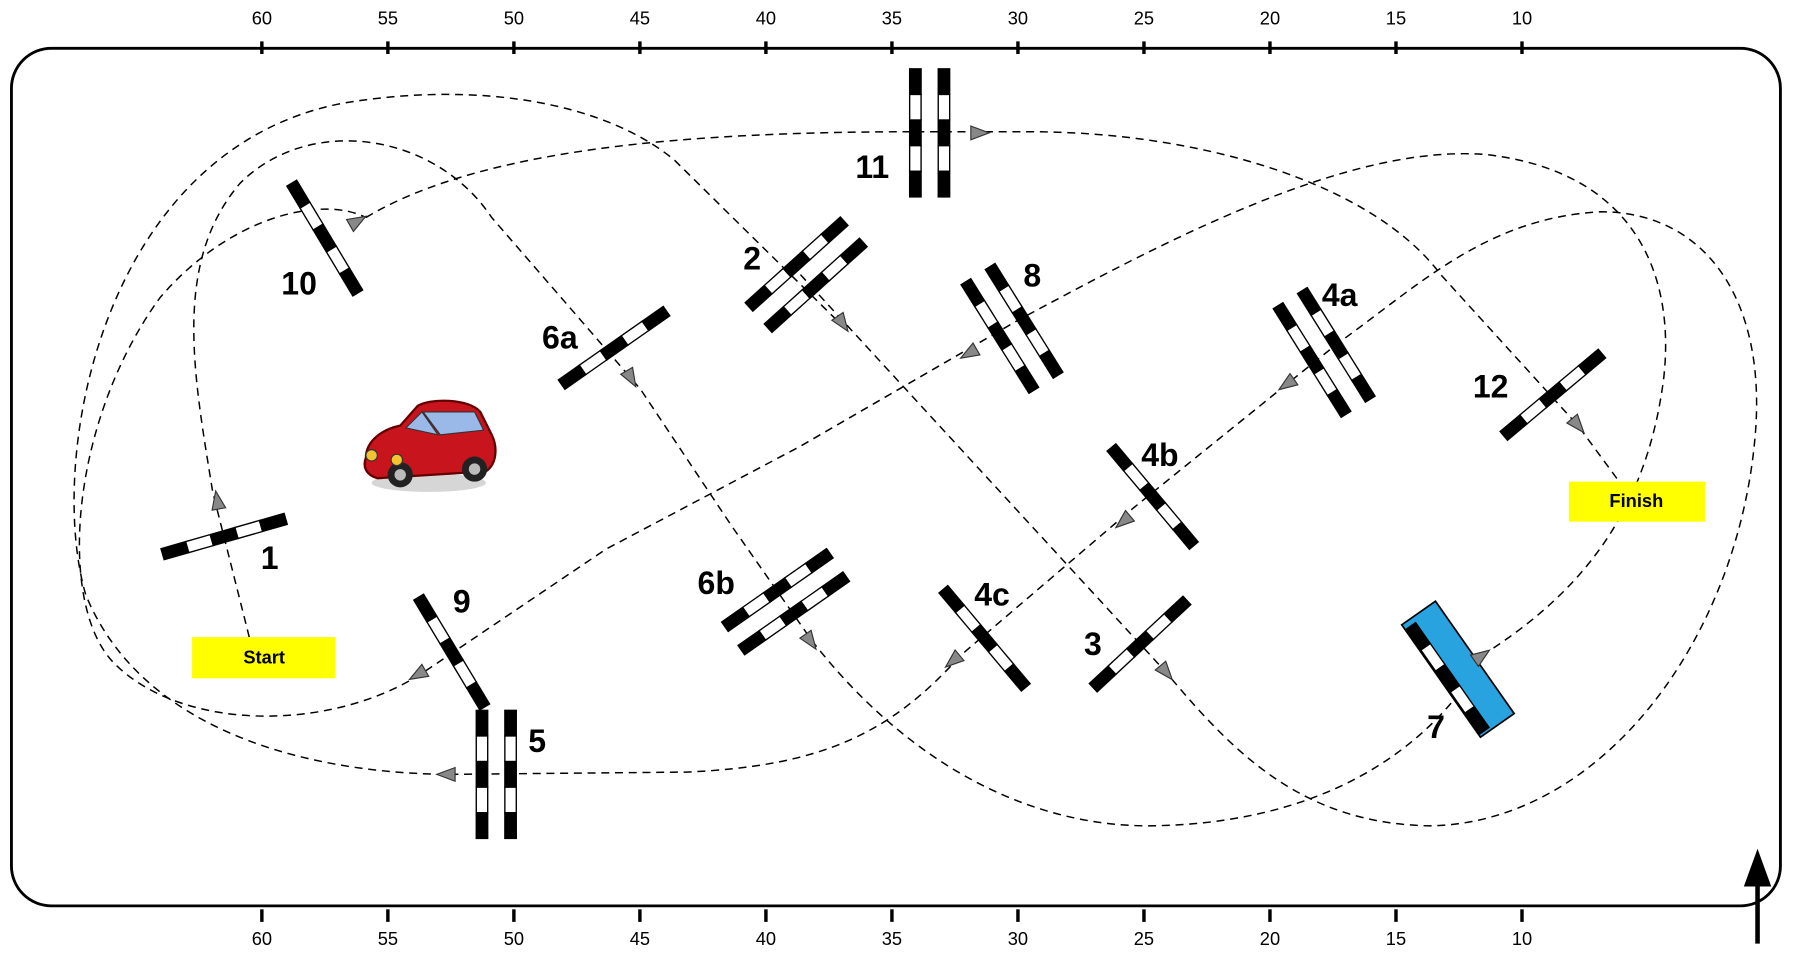 This screenshot has height=953, width=1793. What do you see at coordinates (560, 337) in the screenshot?
I see `gate-label: 6a` at bounding box center [560, 337].